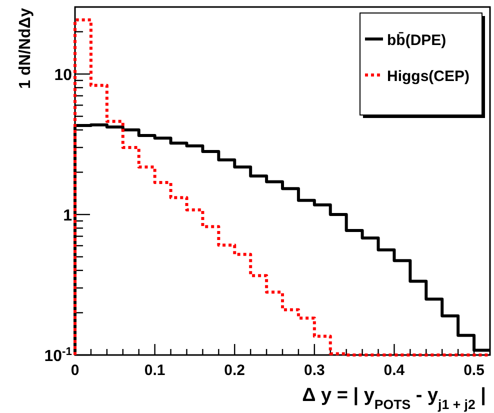 This screenshot has width=494, height=413. I want to click on y-tick-label: 10, so click(63, 75).